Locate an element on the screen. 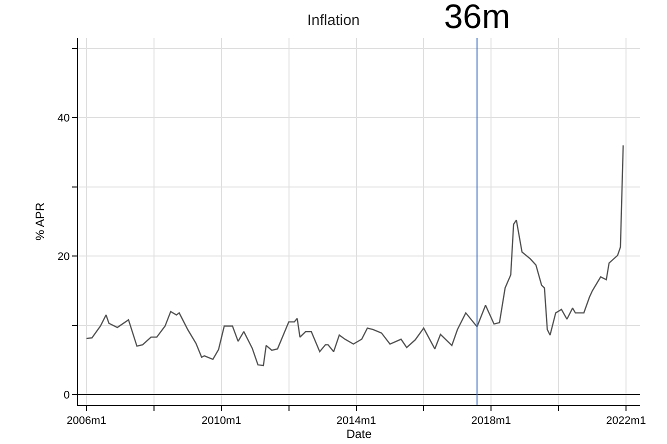 Image resolution: width=667 pixels, height=444 pixels. y-tick-label: 40 is located at coordinates (64, 118).